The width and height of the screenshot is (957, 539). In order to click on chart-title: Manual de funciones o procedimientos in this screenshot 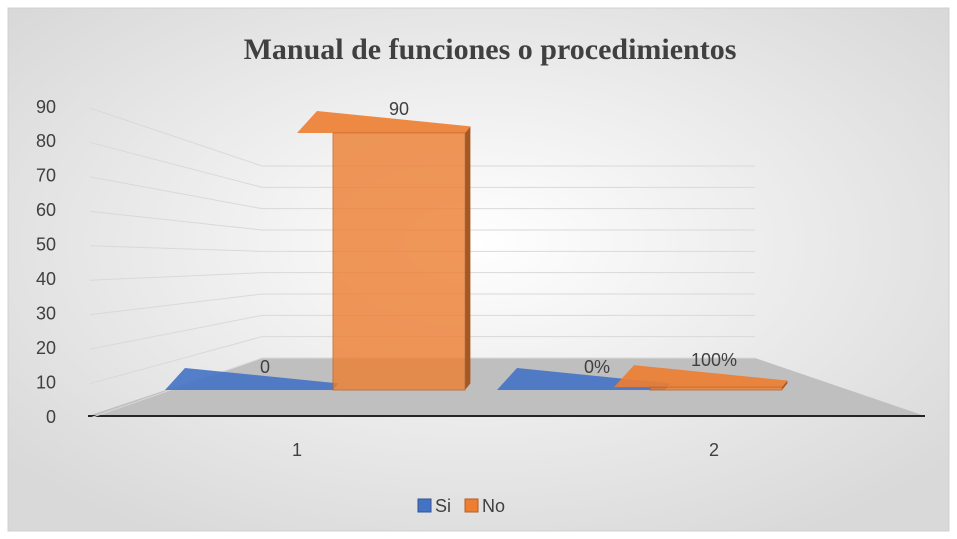, I will do `click(490, 49)`.